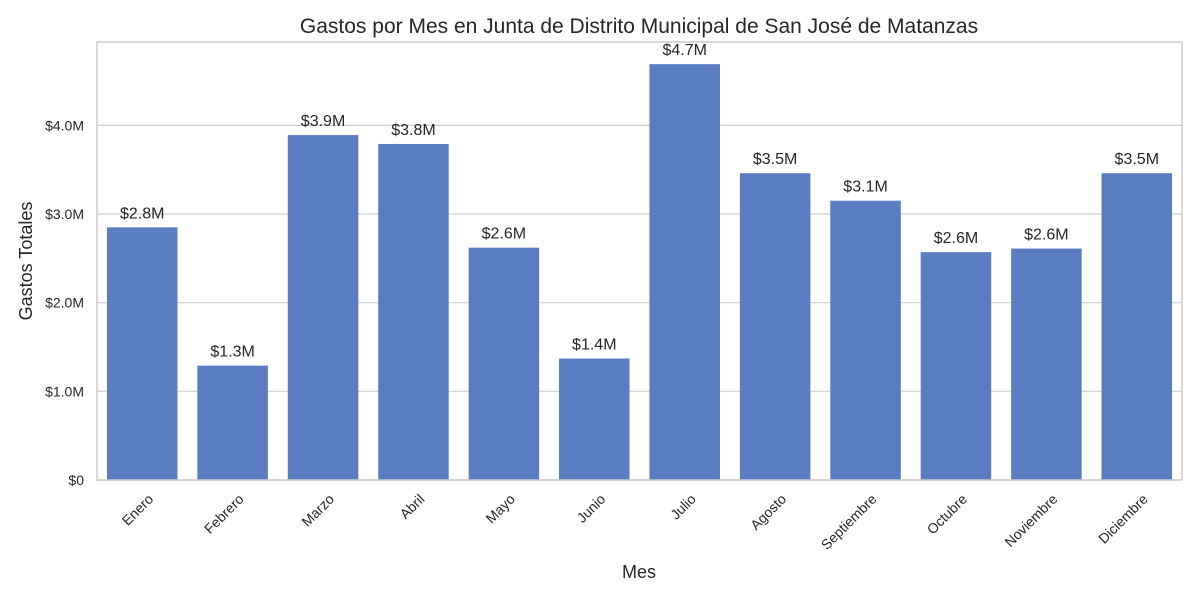 Image resolution: width=1200 pixels, height=600 pixels. I want to click on bar-septiembre, so click(865, 340).